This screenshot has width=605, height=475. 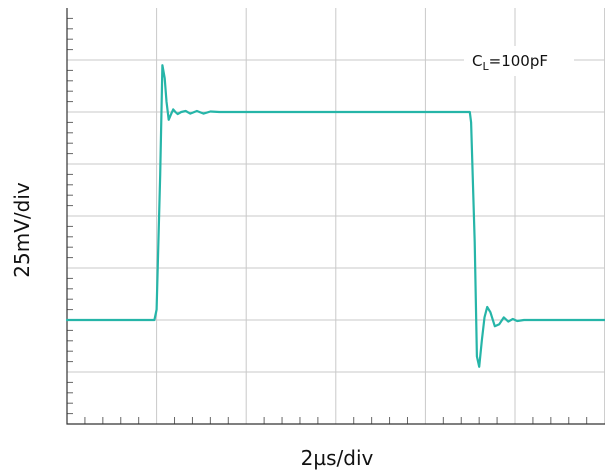 I want to click on annotation-suffix: =100pF, so click(x=518, y=61).